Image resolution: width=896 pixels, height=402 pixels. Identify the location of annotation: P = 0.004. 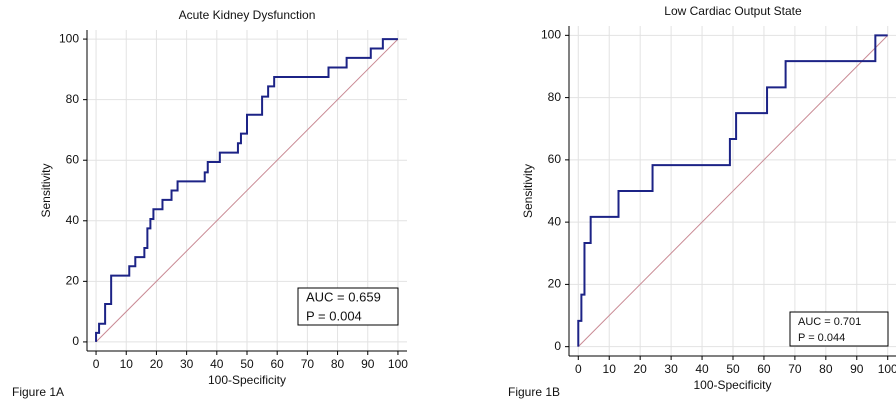
(334, 315).